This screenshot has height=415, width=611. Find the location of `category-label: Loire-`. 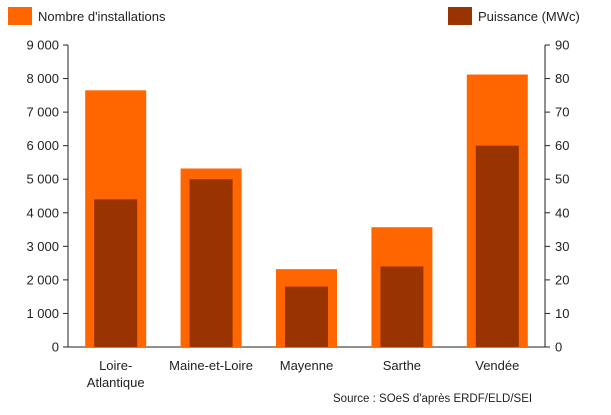

category-label: Loire- is located at coordinates (115, 365).